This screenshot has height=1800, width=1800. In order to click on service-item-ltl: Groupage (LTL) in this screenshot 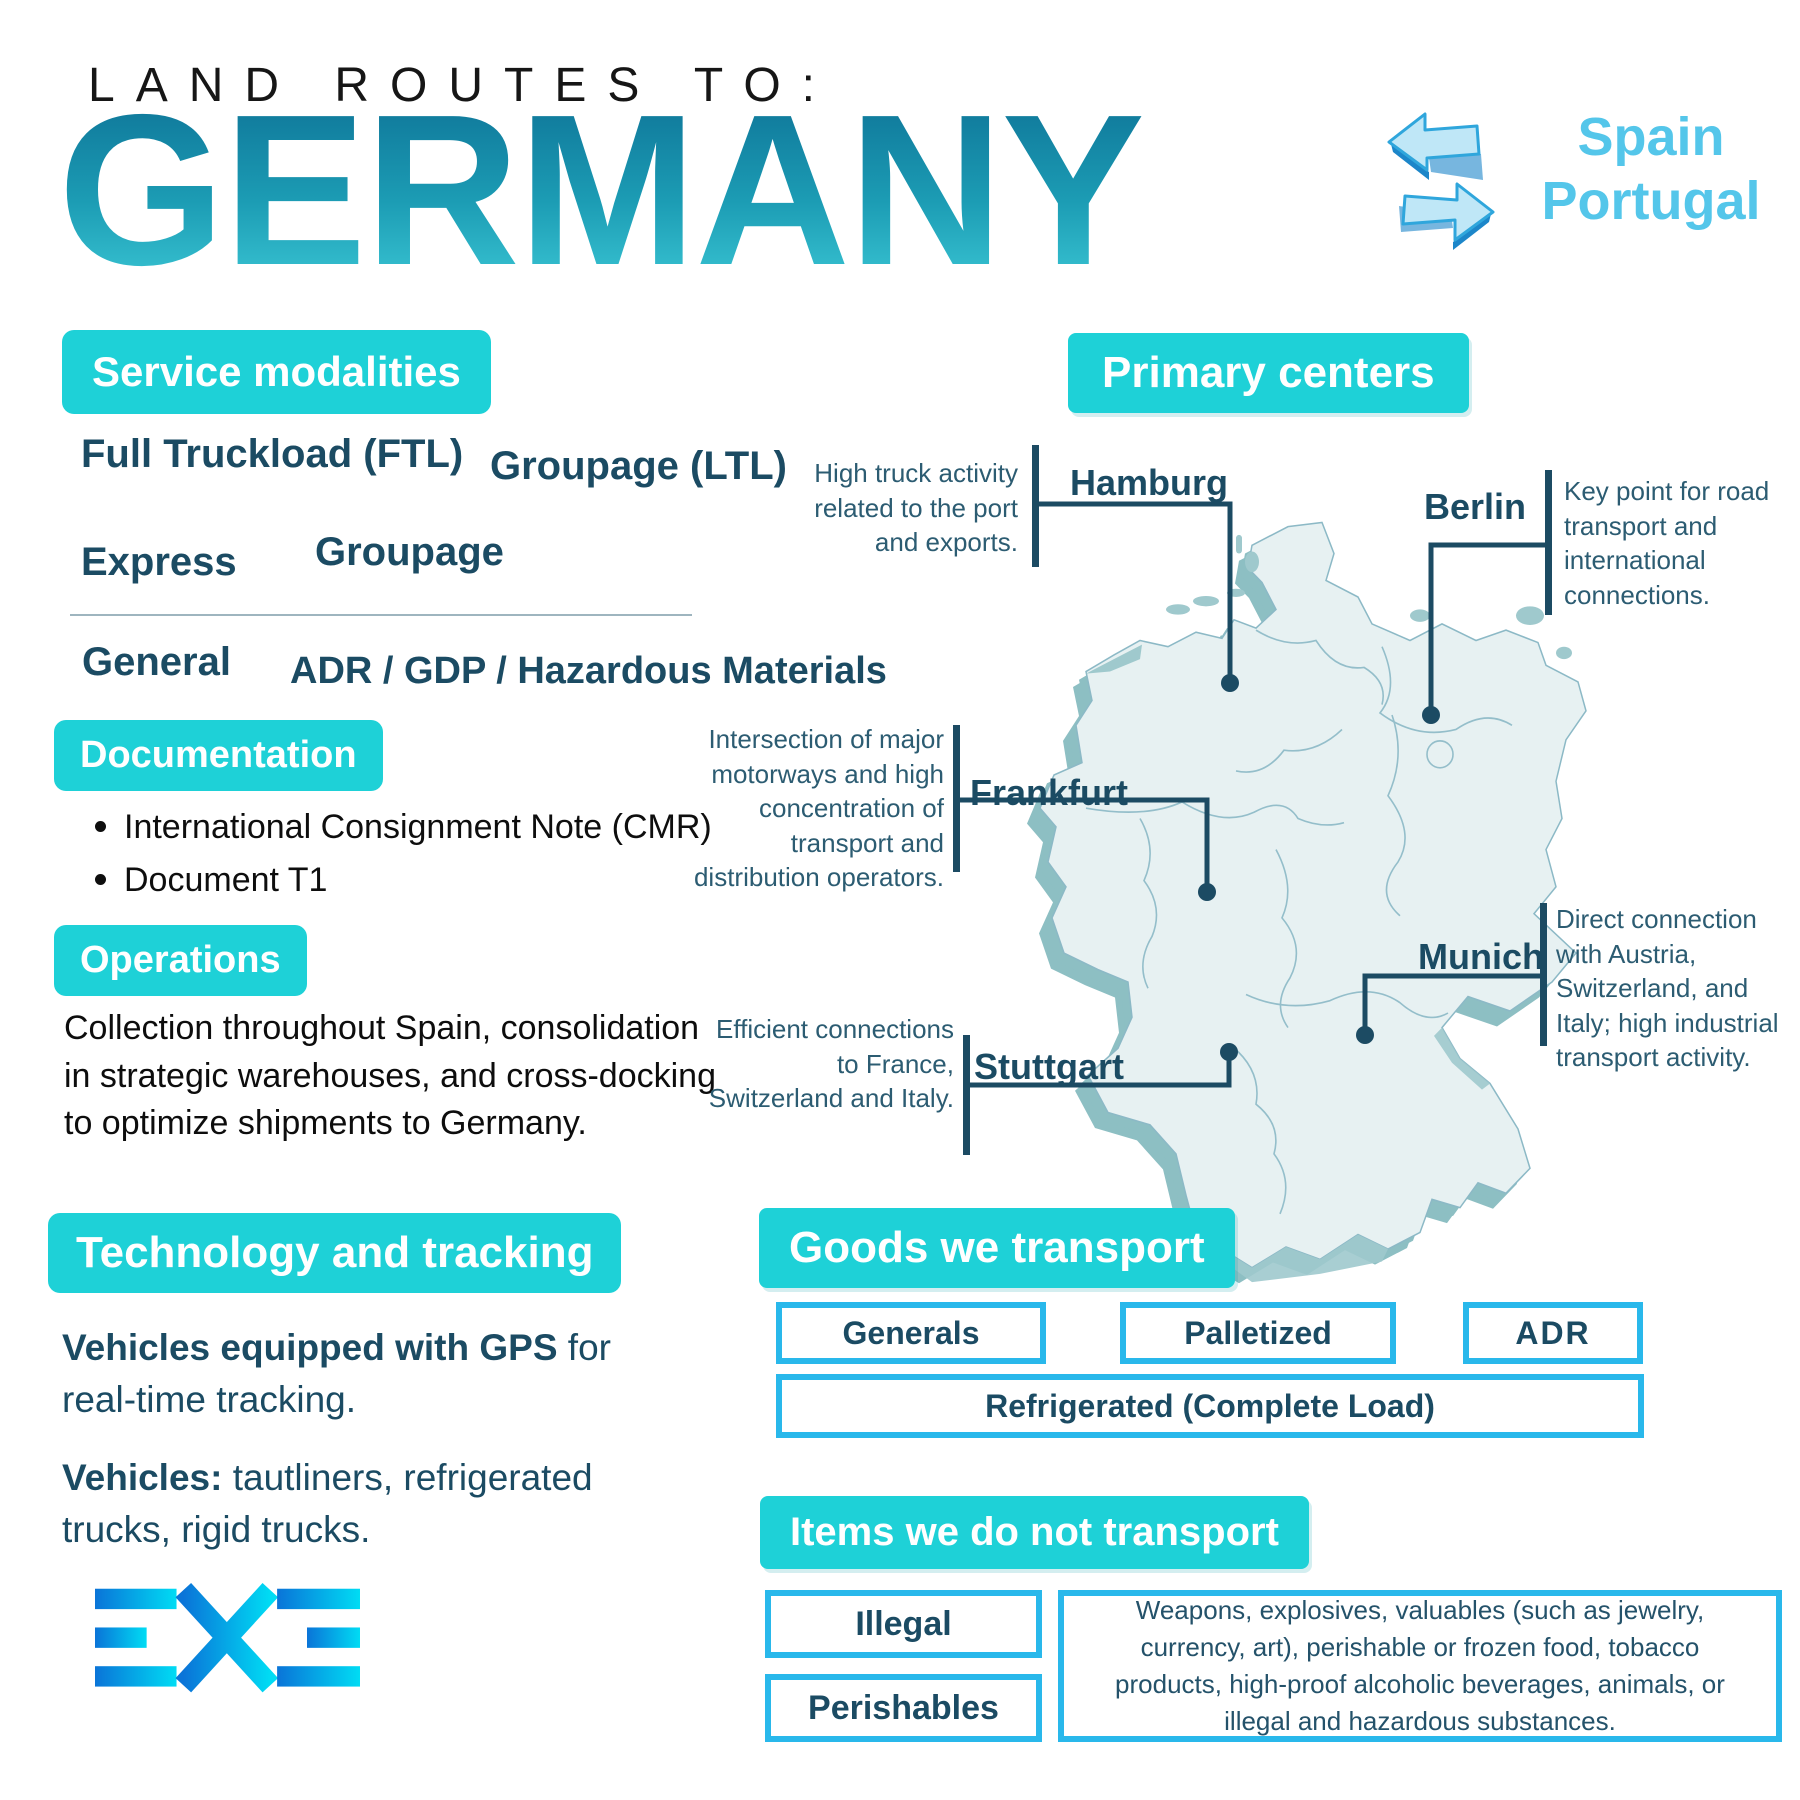, I will do `click(638, 466)`.